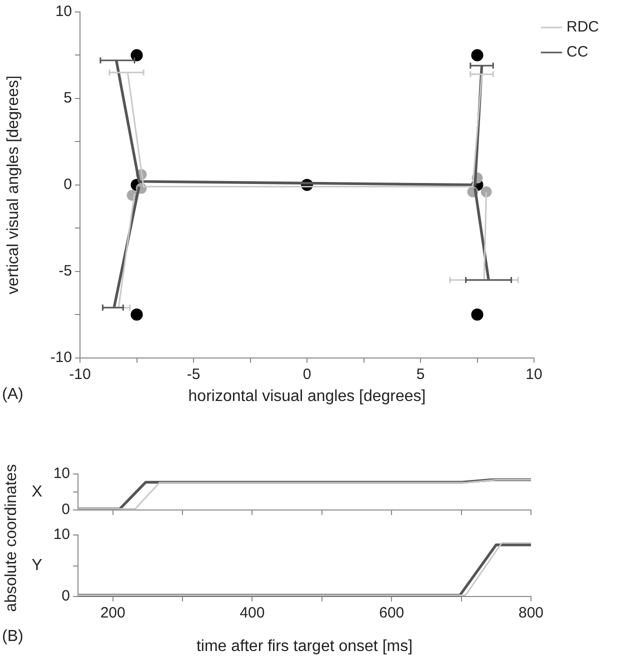 The width and height of the screenshot is (617, 662). What do you see at coordinates (37, 491) in the screenshot?
I see `y-axis-title: X` at bounding box center [37, 491].